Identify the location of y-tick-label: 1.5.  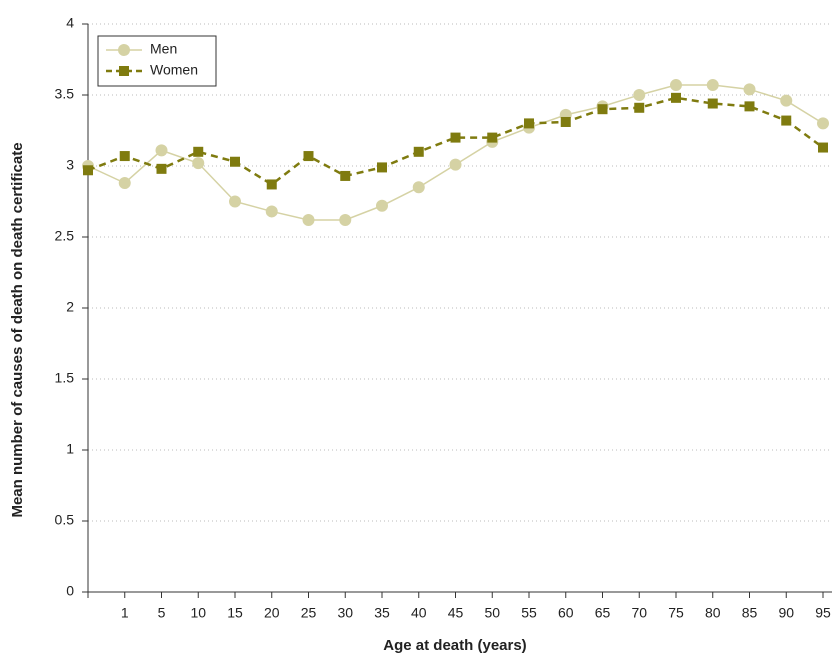
(65, 378).